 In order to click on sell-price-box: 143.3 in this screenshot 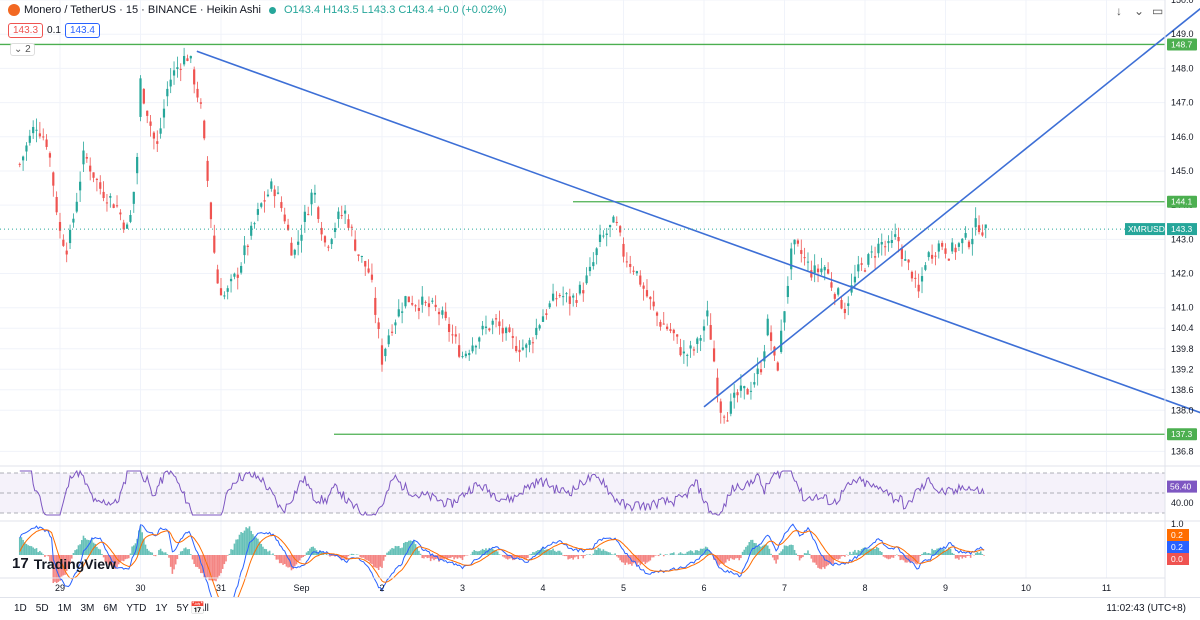, I will do `click(25, 30)`.